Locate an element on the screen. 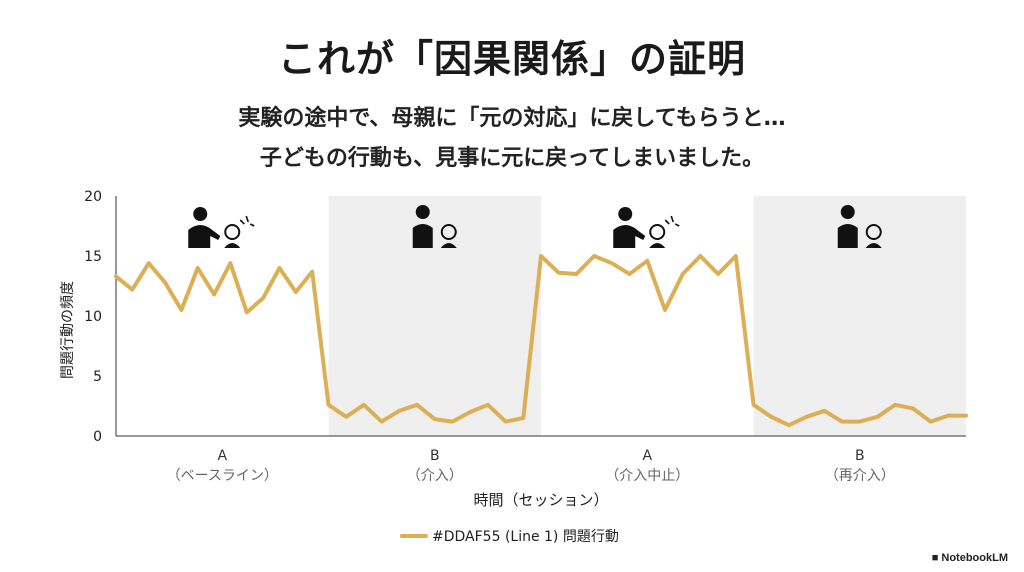 This screenshot has width=1024, height=572. y-axis-label: 問題行動の頻度 is located at coordinates (68, 330).